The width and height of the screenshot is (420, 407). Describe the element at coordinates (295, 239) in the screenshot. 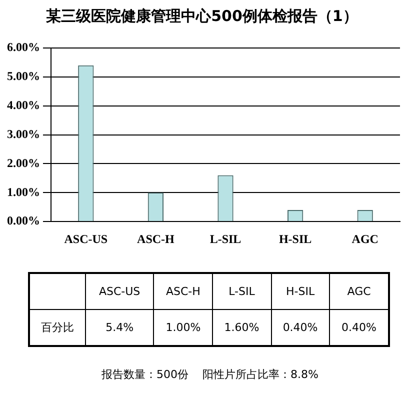

I see `x-tick-label: H-SIL` at that location.